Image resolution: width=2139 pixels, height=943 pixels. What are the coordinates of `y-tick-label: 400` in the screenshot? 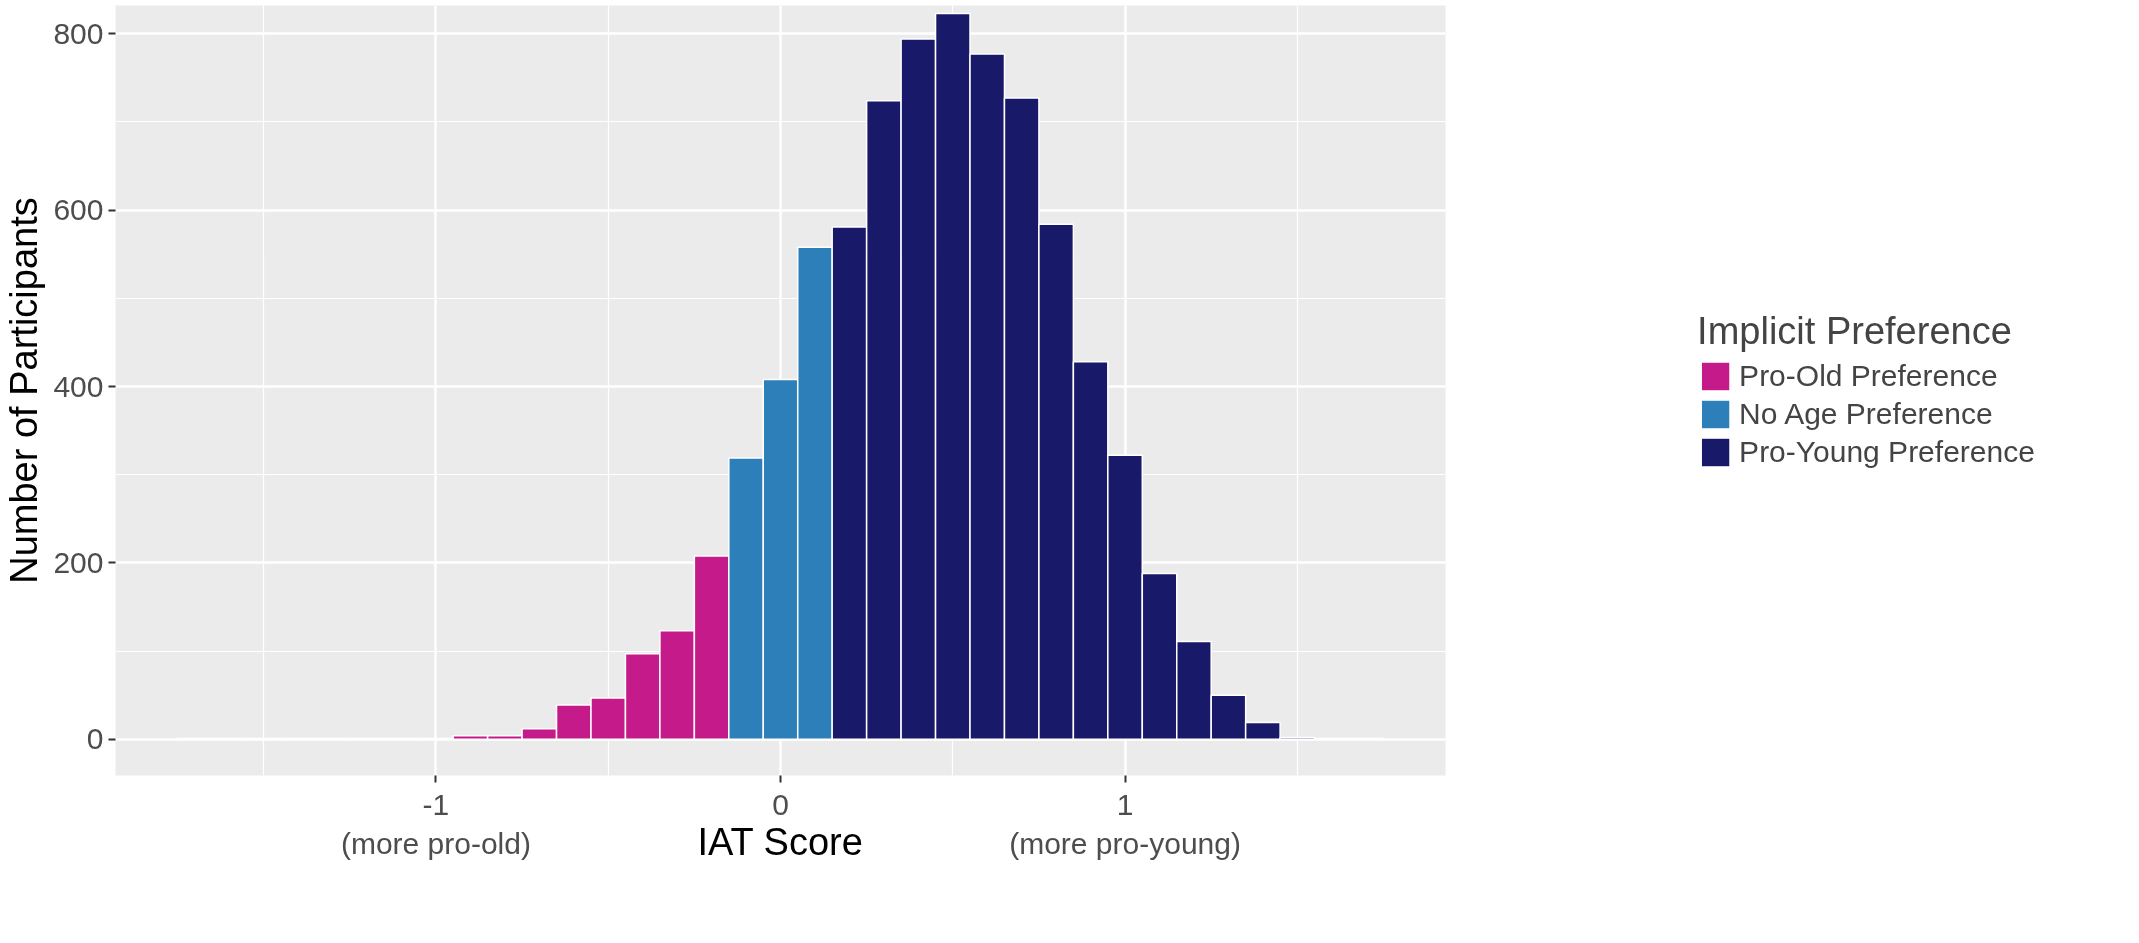 It's located at (78, 386).